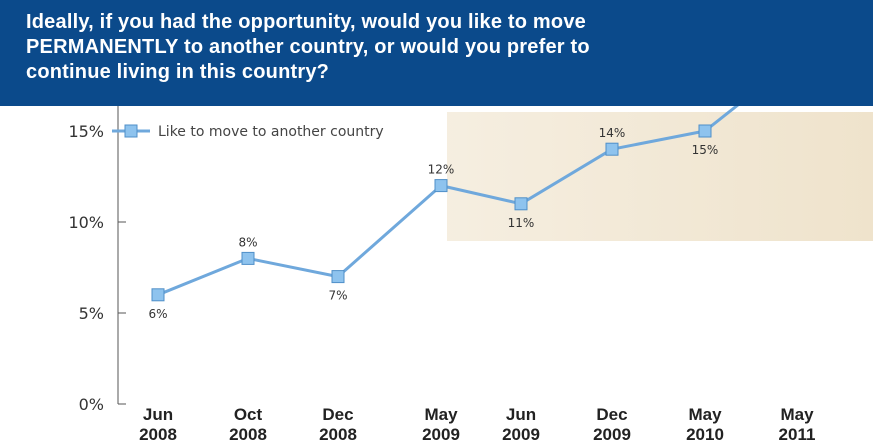  Describe the element at coordinates (705, 150) in the screenshot. I see `data-label: 15%` at that location.